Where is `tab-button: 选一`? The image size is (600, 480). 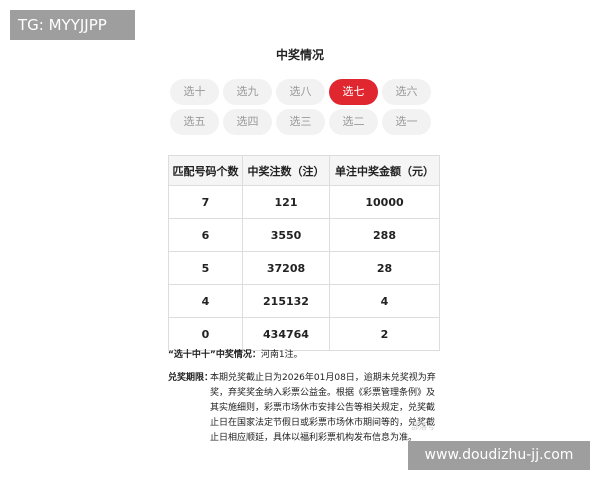 tab-button: 选一 is located at coordinates (406, 122).